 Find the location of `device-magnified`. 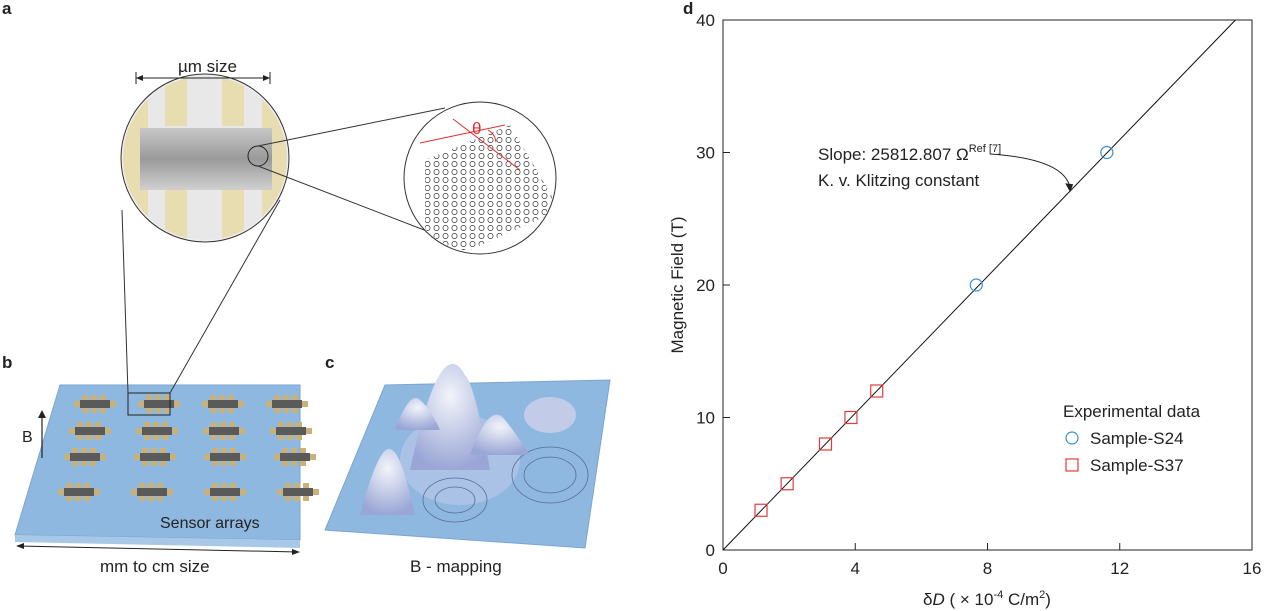

device-magnified is located at coordinates (205, 158).